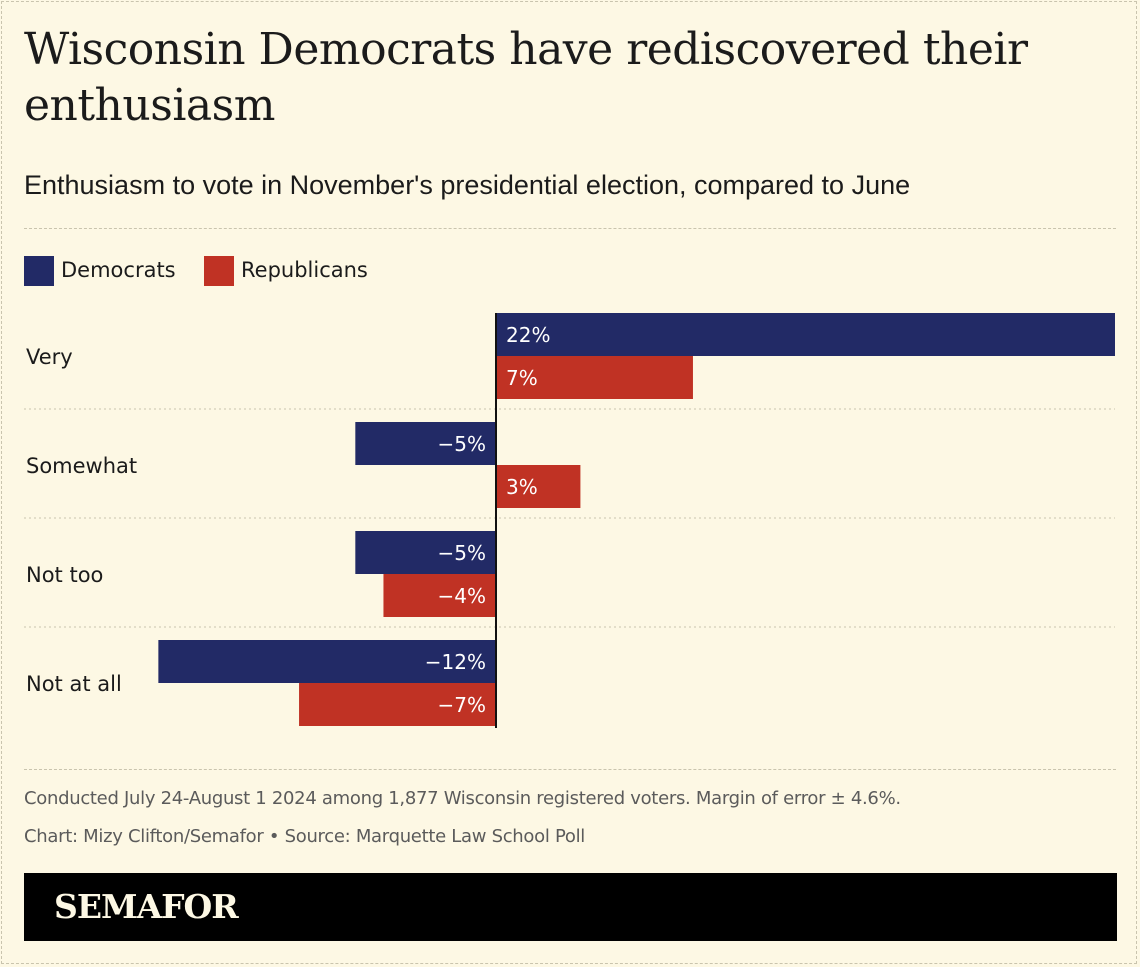 The image size is (1140, 967). I want to click on category-label-very: Very, so click(49, 357).